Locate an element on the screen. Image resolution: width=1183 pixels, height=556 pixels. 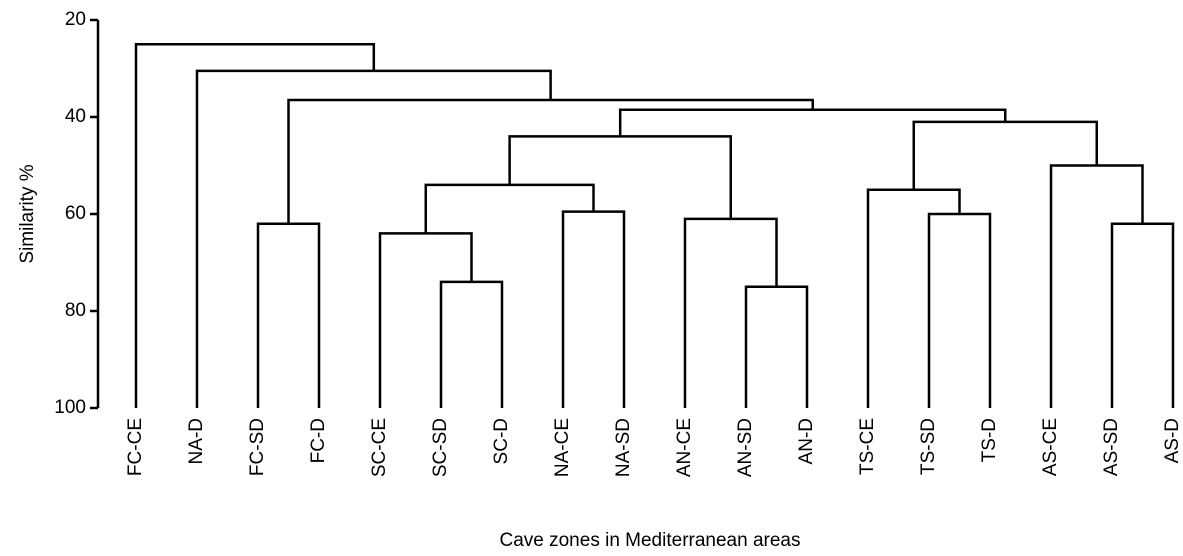
leaf-label: TS-SD is located at coordinates (928, 446).